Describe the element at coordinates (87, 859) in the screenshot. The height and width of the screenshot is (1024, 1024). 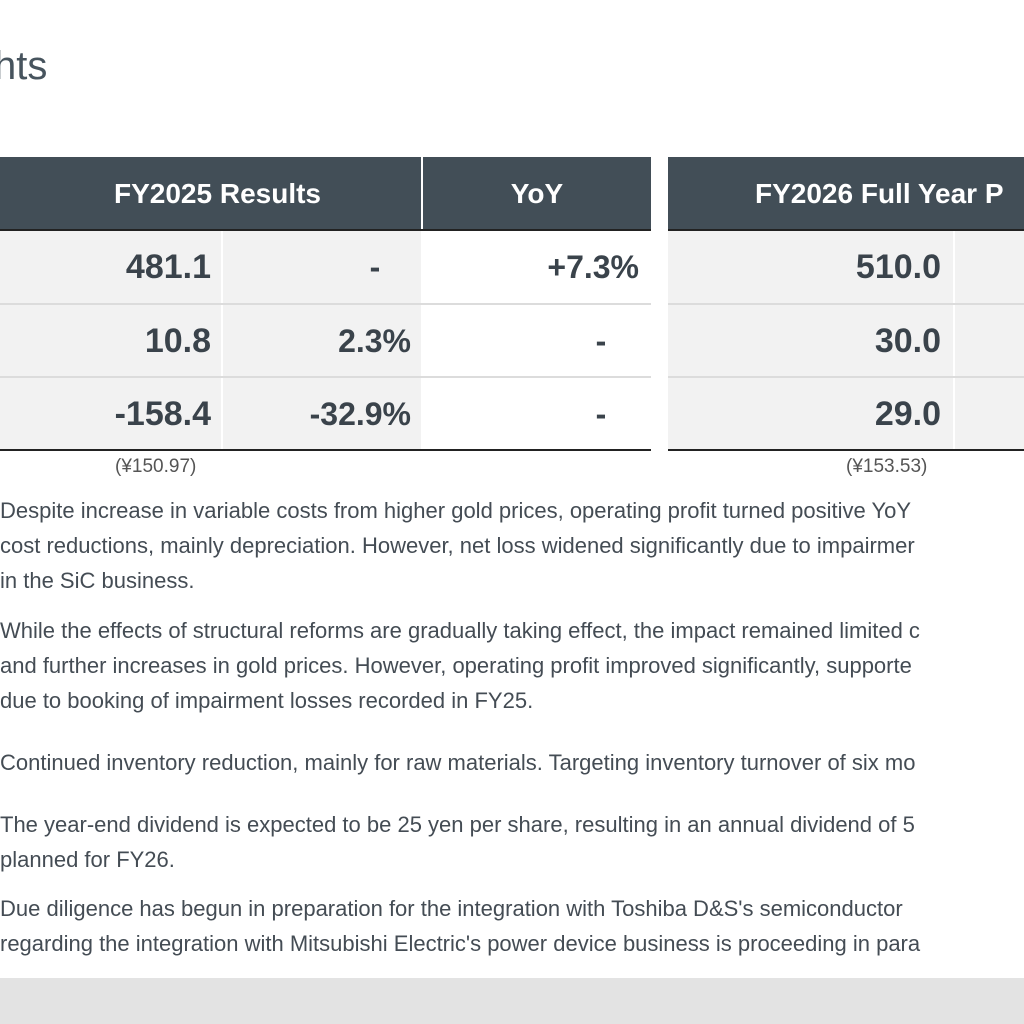
I see `paragraph-line: planned for FY26.` at that location.